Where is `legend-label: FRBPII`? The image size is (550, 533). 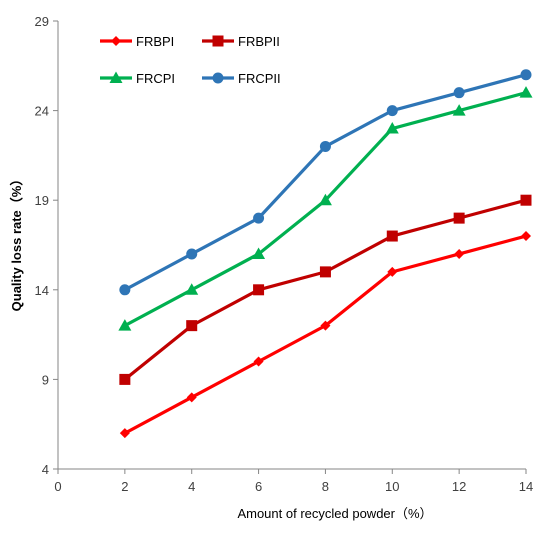 legend-label: FRBPII is located at coordinates (259, 41).